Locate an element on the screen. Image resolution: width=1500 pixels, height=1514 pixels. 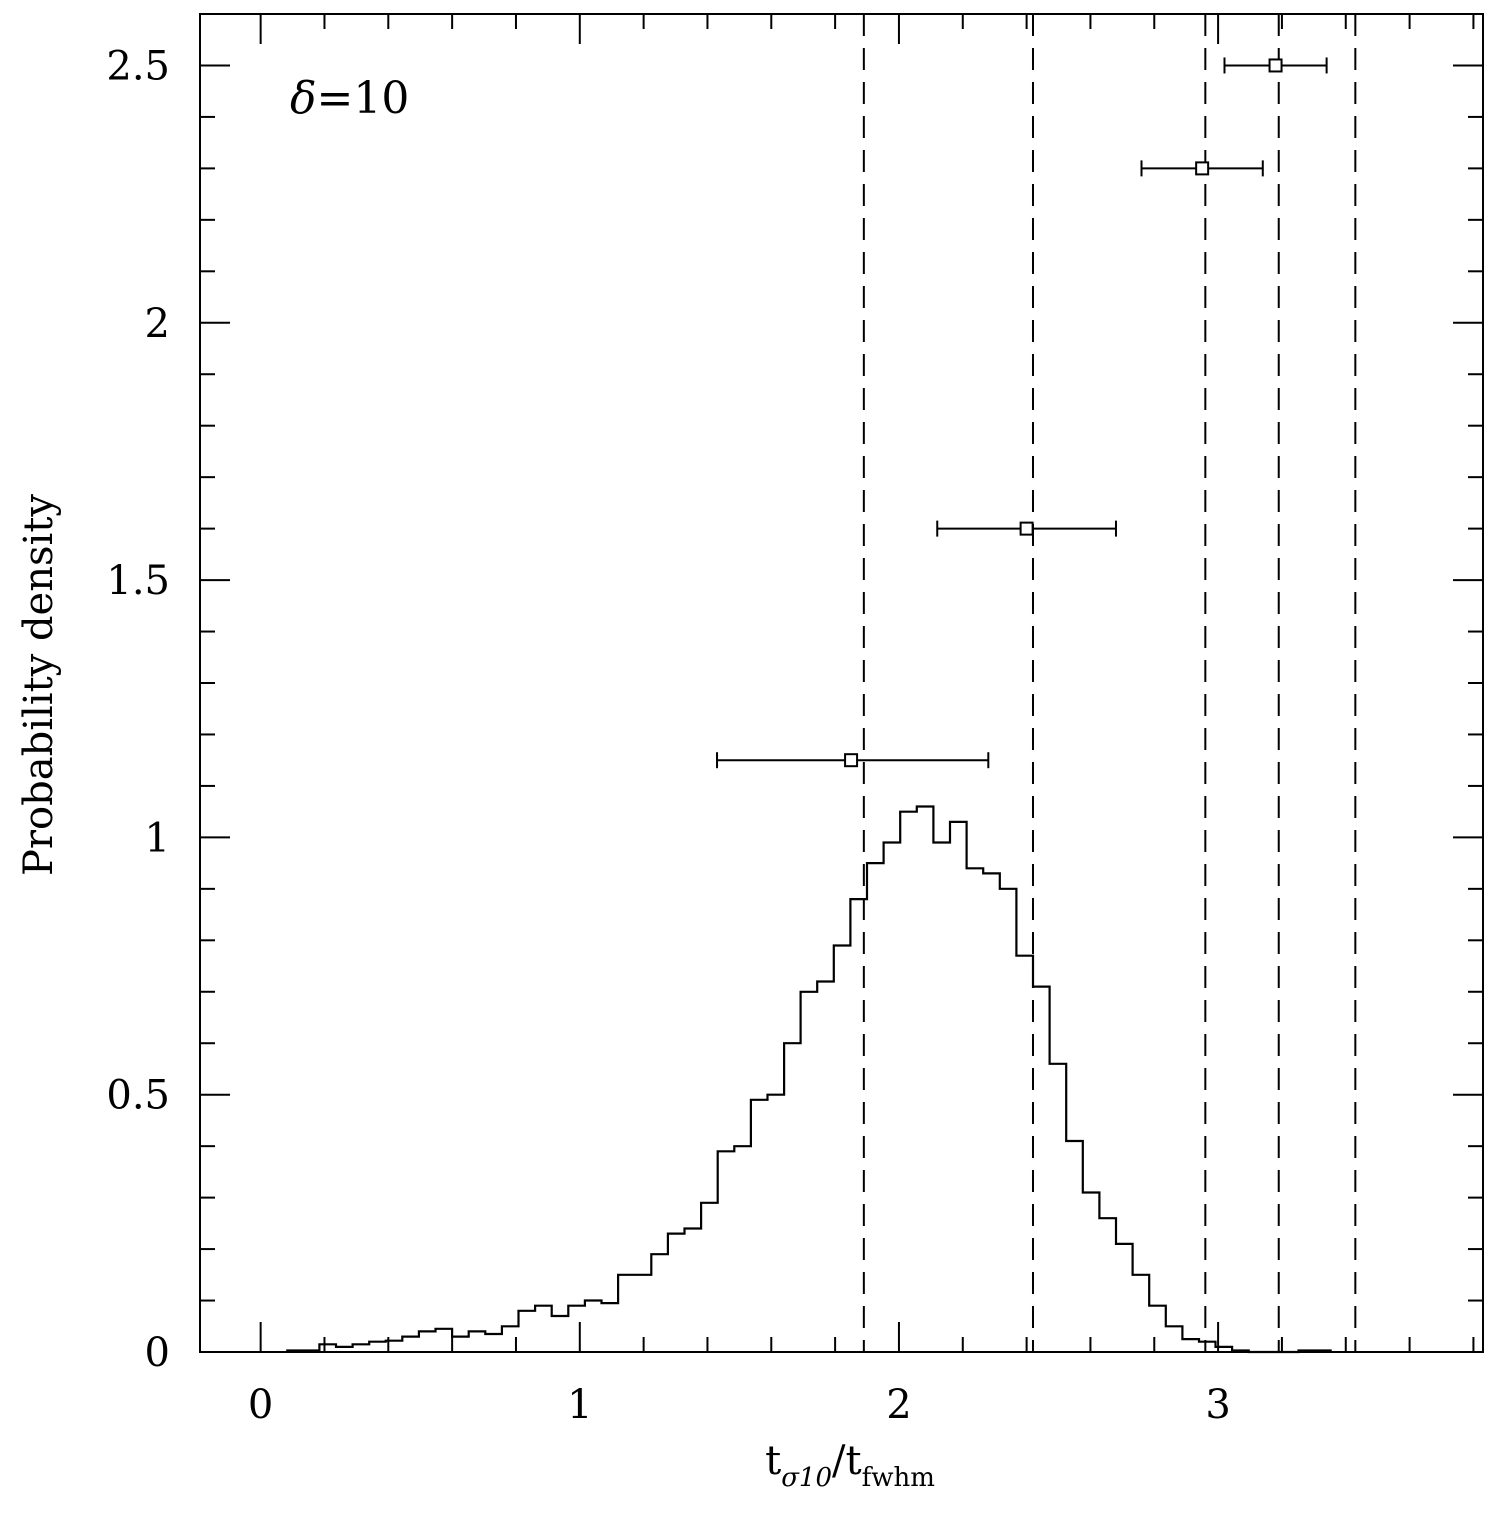
x-axis-label: tσ10/tfwhm is located at coordinates (850, 1465).